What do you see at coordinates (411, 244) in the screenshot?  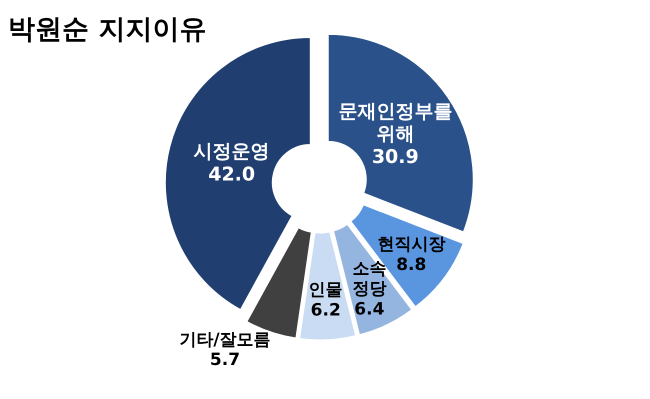 I see `slice-label: 현직시장` at bounding box center [411, 244].